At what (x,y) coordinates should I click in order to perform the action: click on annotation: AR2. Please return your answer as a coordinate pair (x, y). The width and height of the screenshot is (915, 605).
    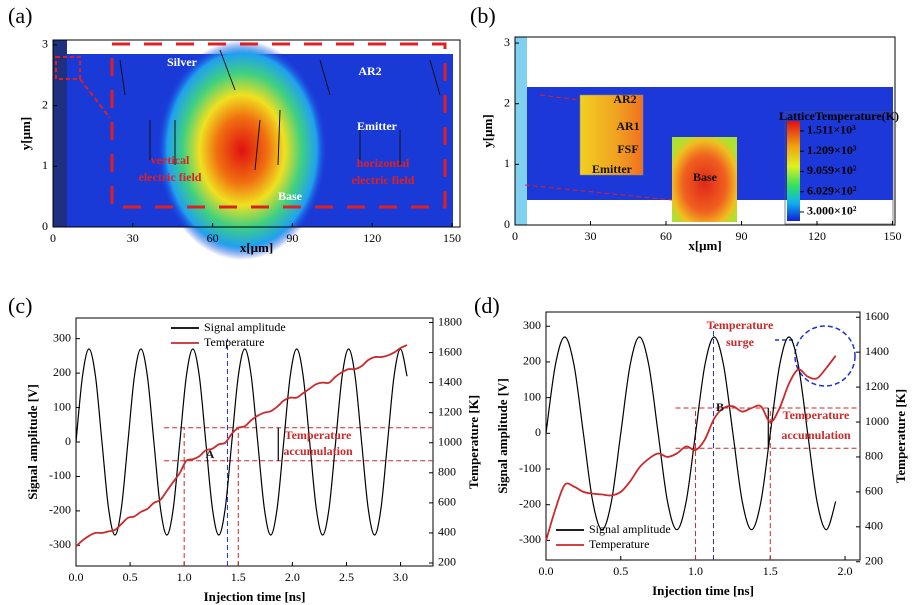
    Looking at the image, I should click on (369, 71).